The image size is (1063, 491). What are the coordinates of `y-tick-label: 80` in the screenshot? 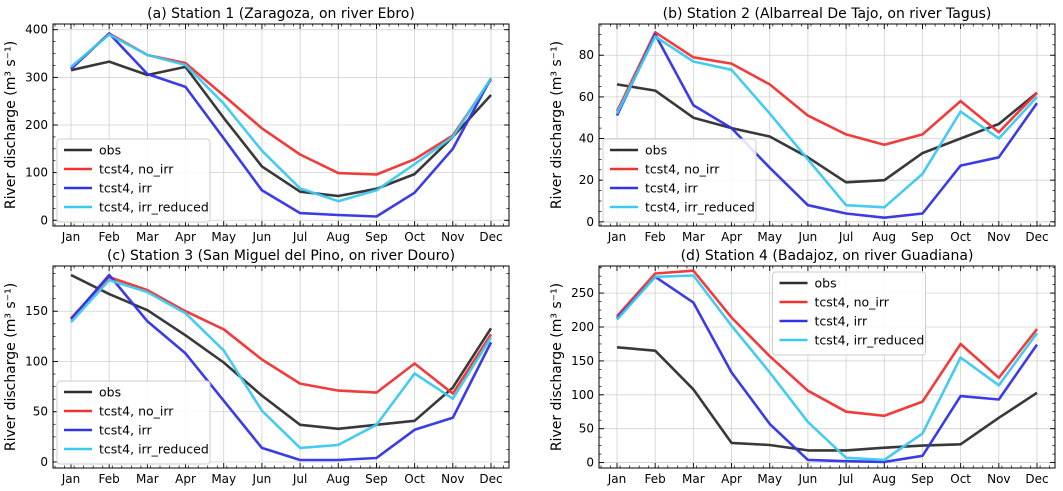 It's located at (586, 55).